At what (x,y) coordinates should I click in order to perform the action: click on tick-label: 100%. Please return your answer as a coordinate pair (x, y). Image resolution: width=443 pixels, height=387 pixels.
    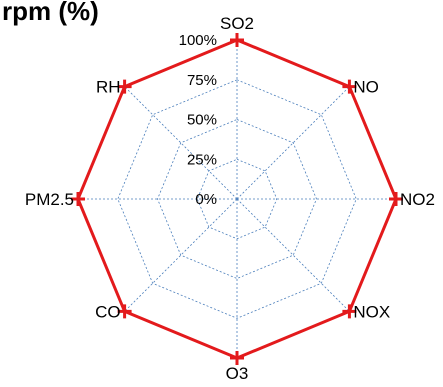
    Looking at the image, I should click on (198, 40).